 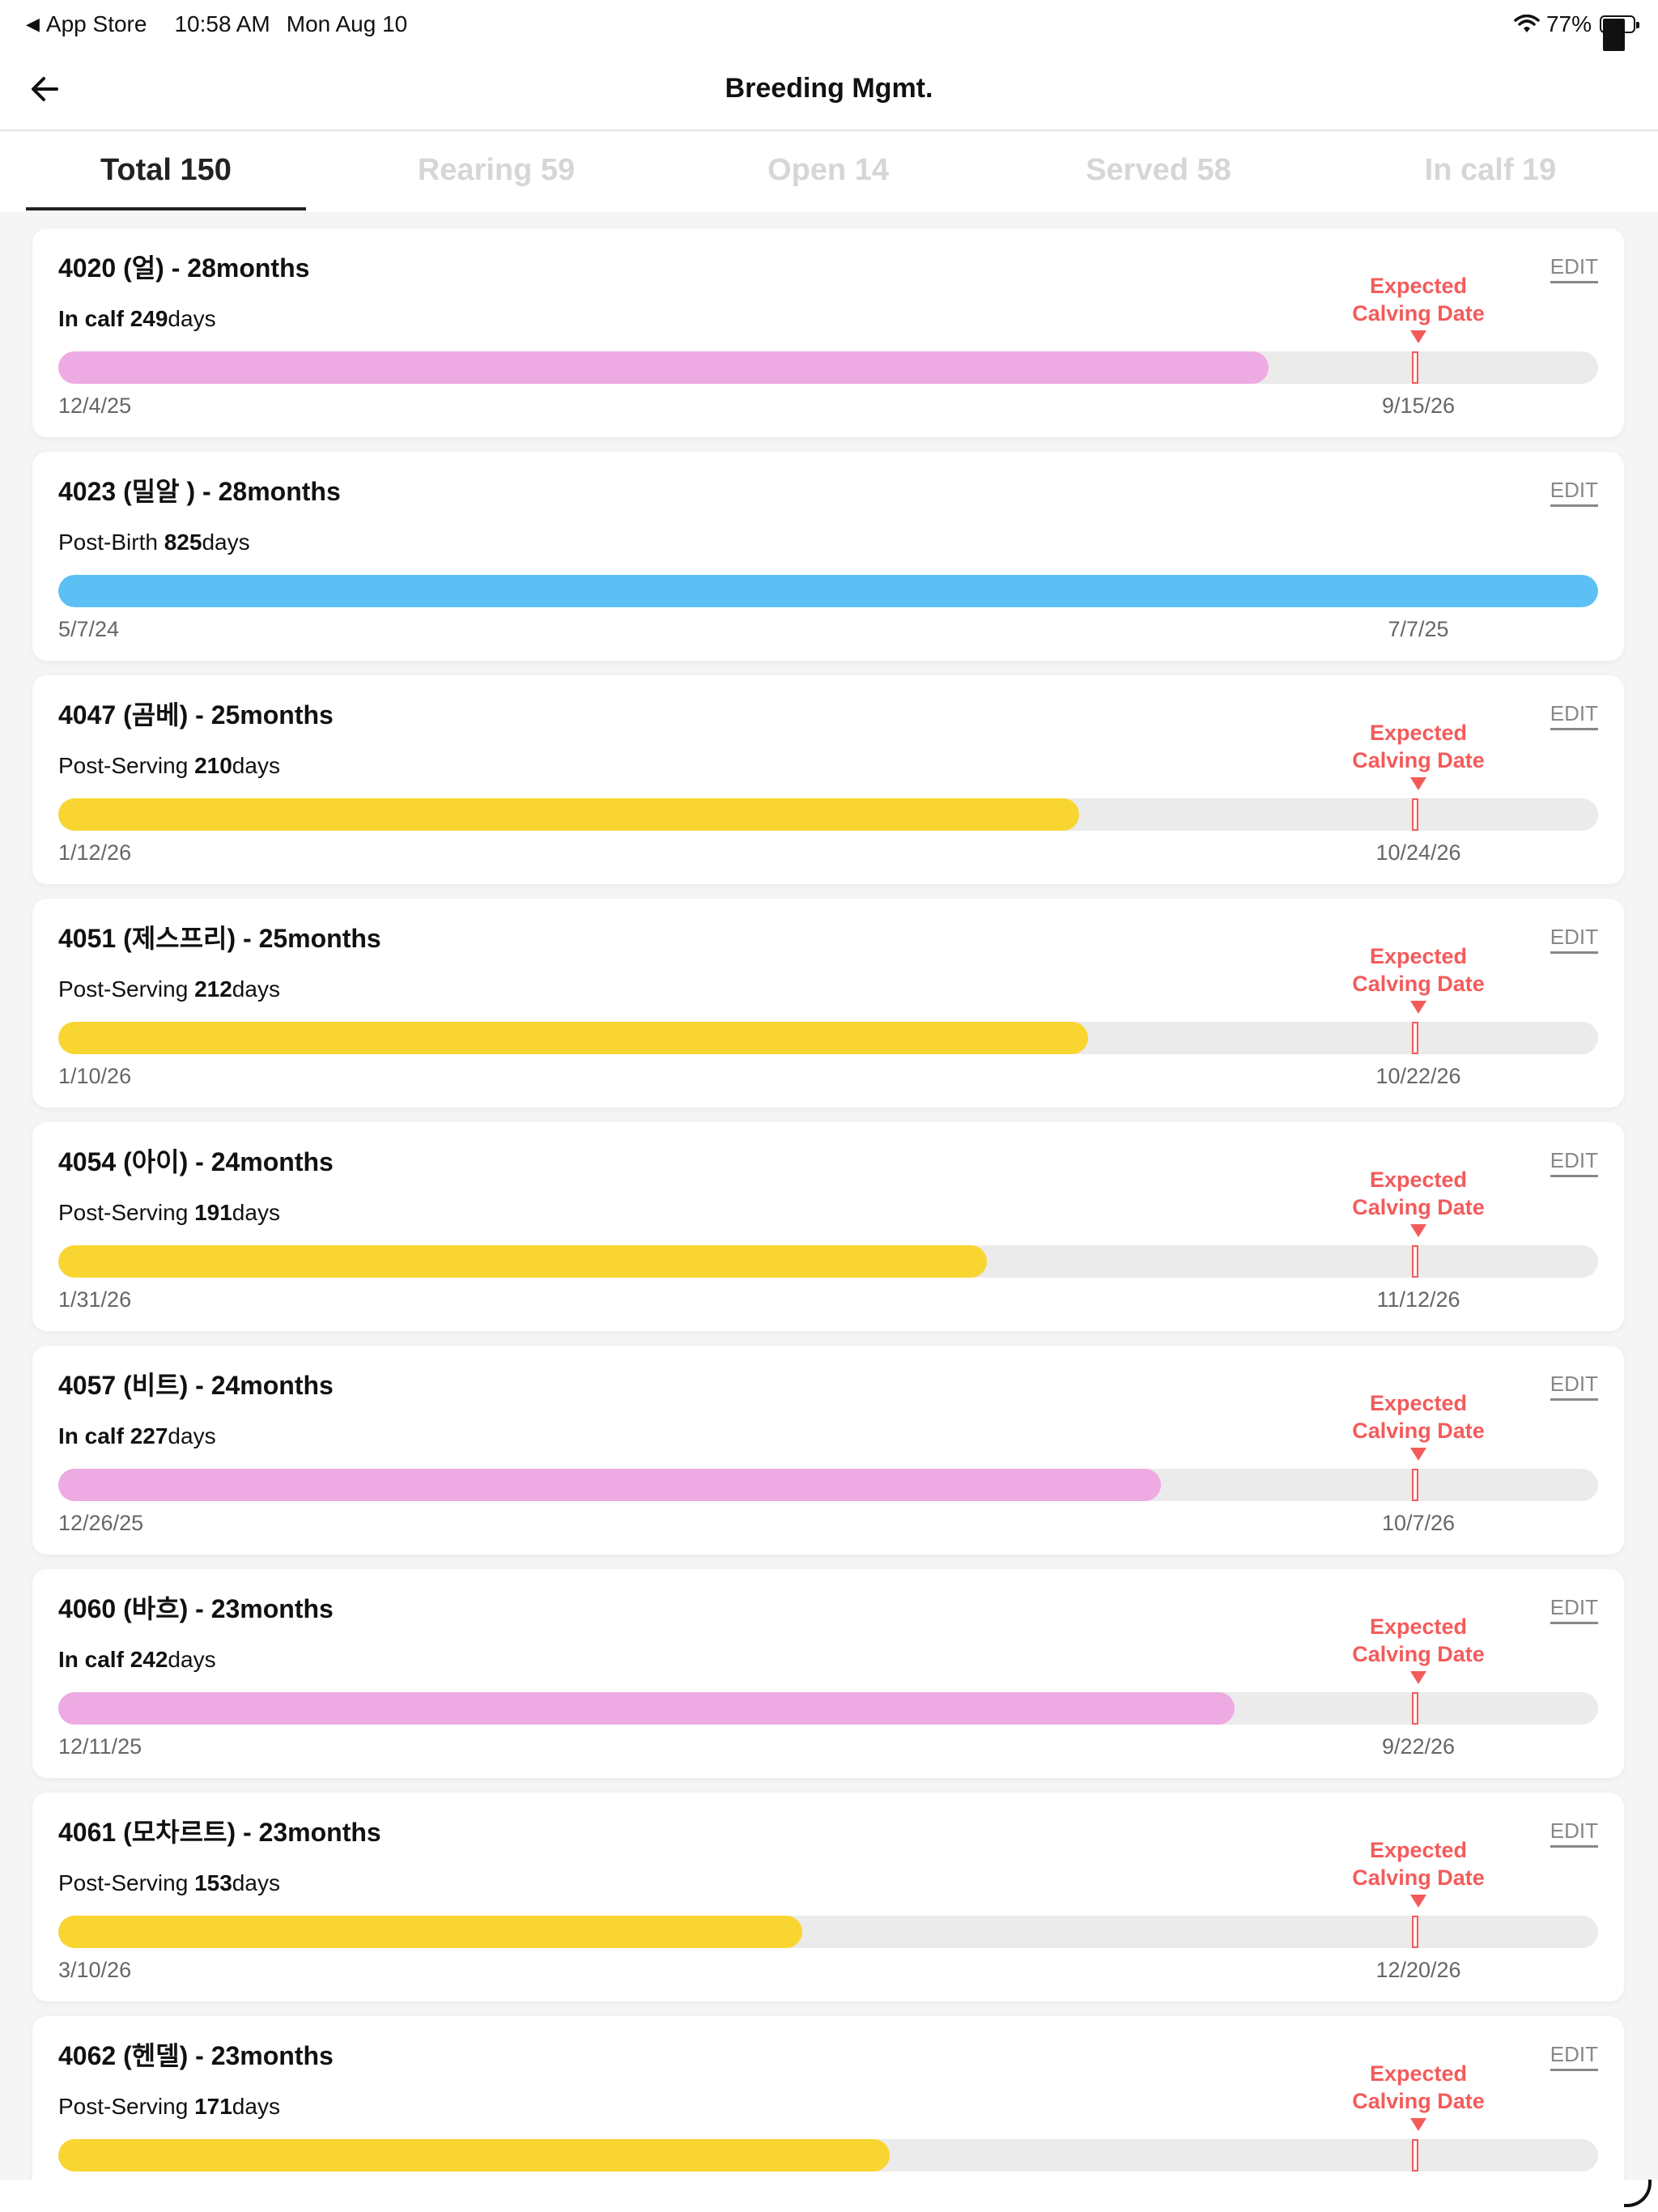 What do you see at coordinates (96, 24) in the screenshot?
I see `back-app-label: App Store` at bounding box center [96, 24].